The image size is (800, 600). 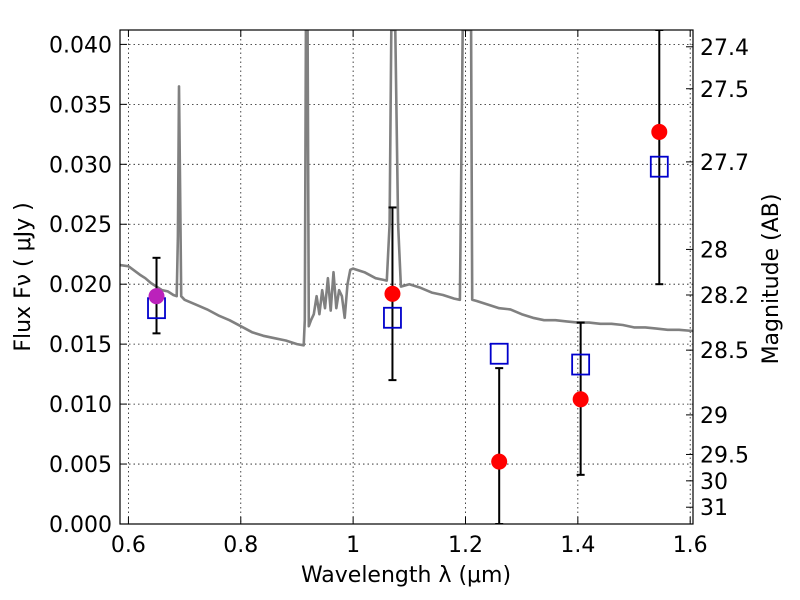 What do you see at coordinates (724, 296) in the screenshot?
I see `right-tick-label: 28.2` at bounding box center [724, 296].